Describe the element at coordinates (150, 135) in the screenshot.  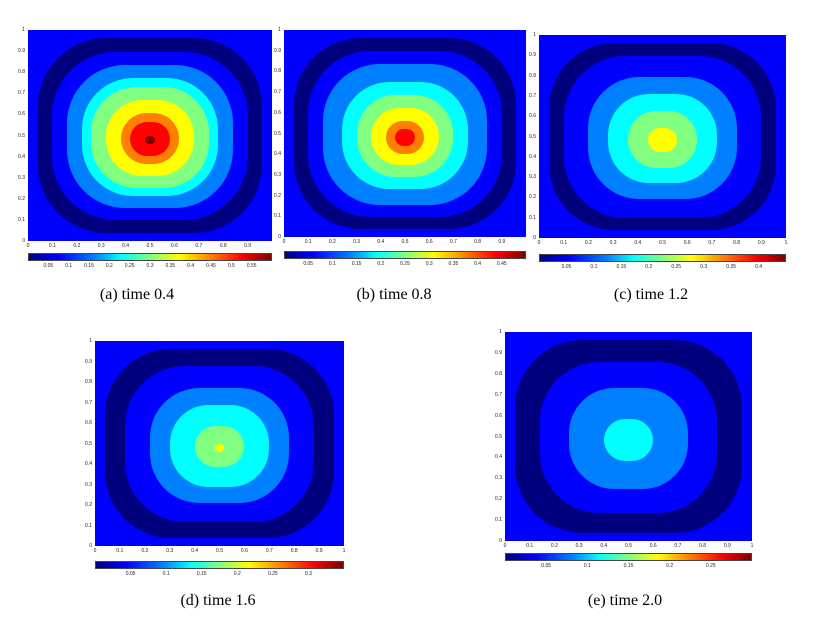
I see `contour-plot-a` at that location.